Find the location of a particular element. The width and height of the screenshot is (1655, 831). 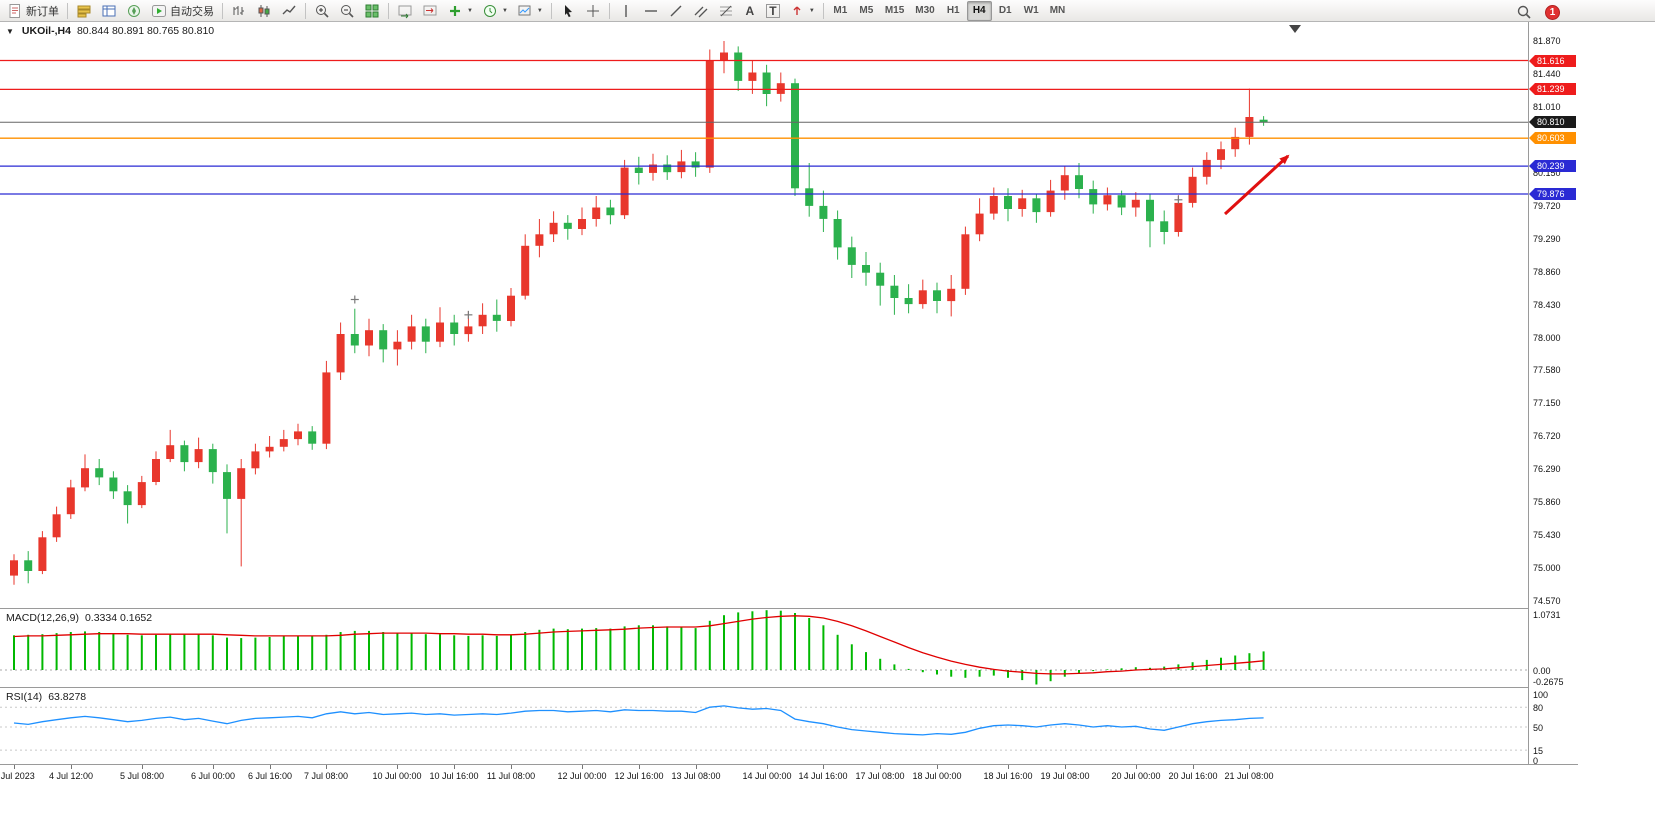

label-icon: T is located at coordinates (773, 10).